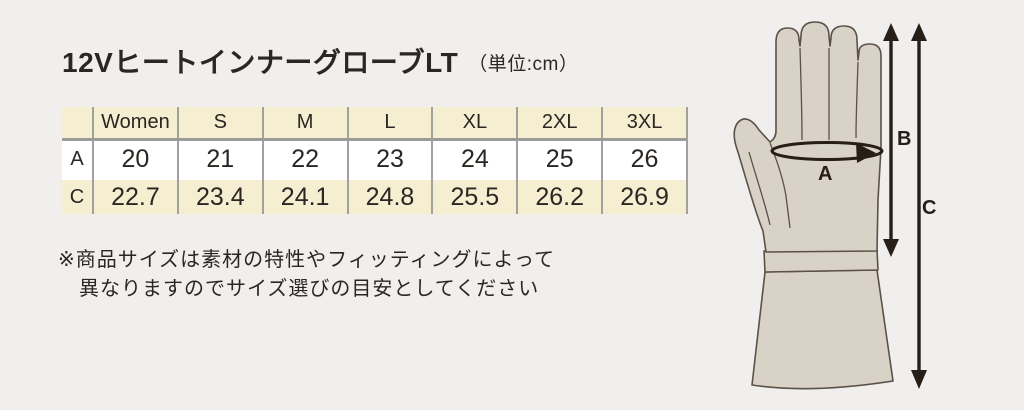 The image size is (1024, 410). What do you see at coordinates (759, 188) in the screenshot?
I see `thumb-crease` at bounding box center [759, 188].